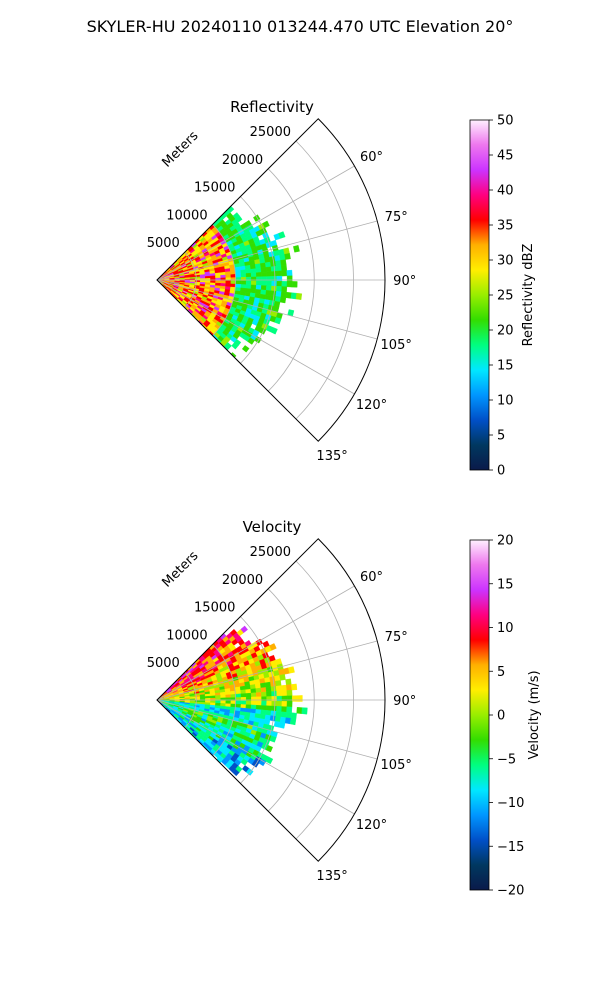  What do you see at coordinates (272, 107) in the screenshot?
I see `reflectivity-title: Reflectivity` at bounding box center [272, 107].